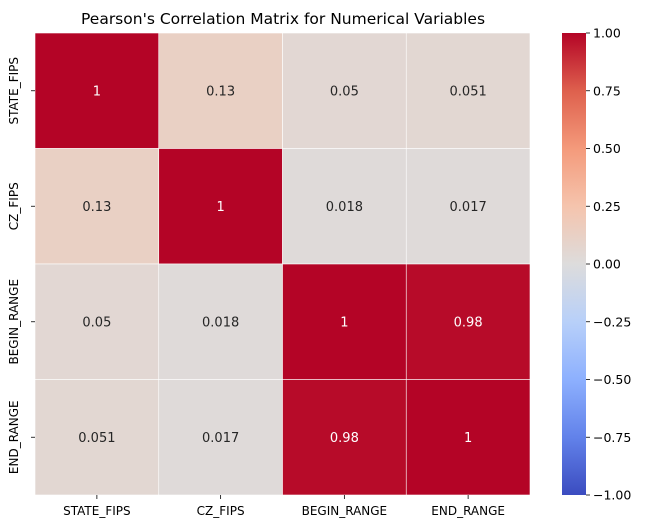 This screenshot has width=645, height=528. I want to click on colorbar-tick-label-8: −1.00, so click(612, 495).